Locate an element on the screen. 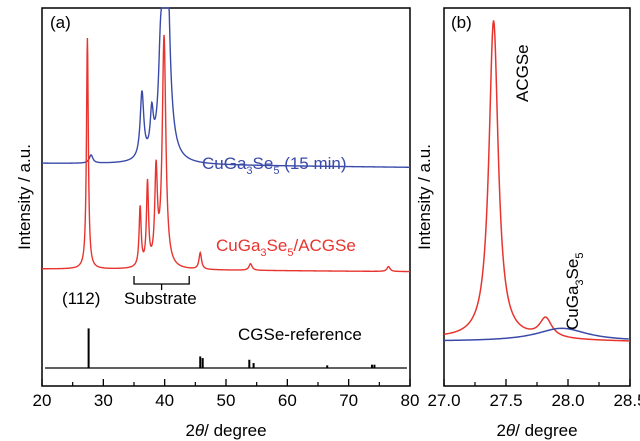 Image resolution: width=640 pixels, height=441 pixels. panel-a-y-axis-label: Intensity / a.u. is located at coordinates (24, 197).